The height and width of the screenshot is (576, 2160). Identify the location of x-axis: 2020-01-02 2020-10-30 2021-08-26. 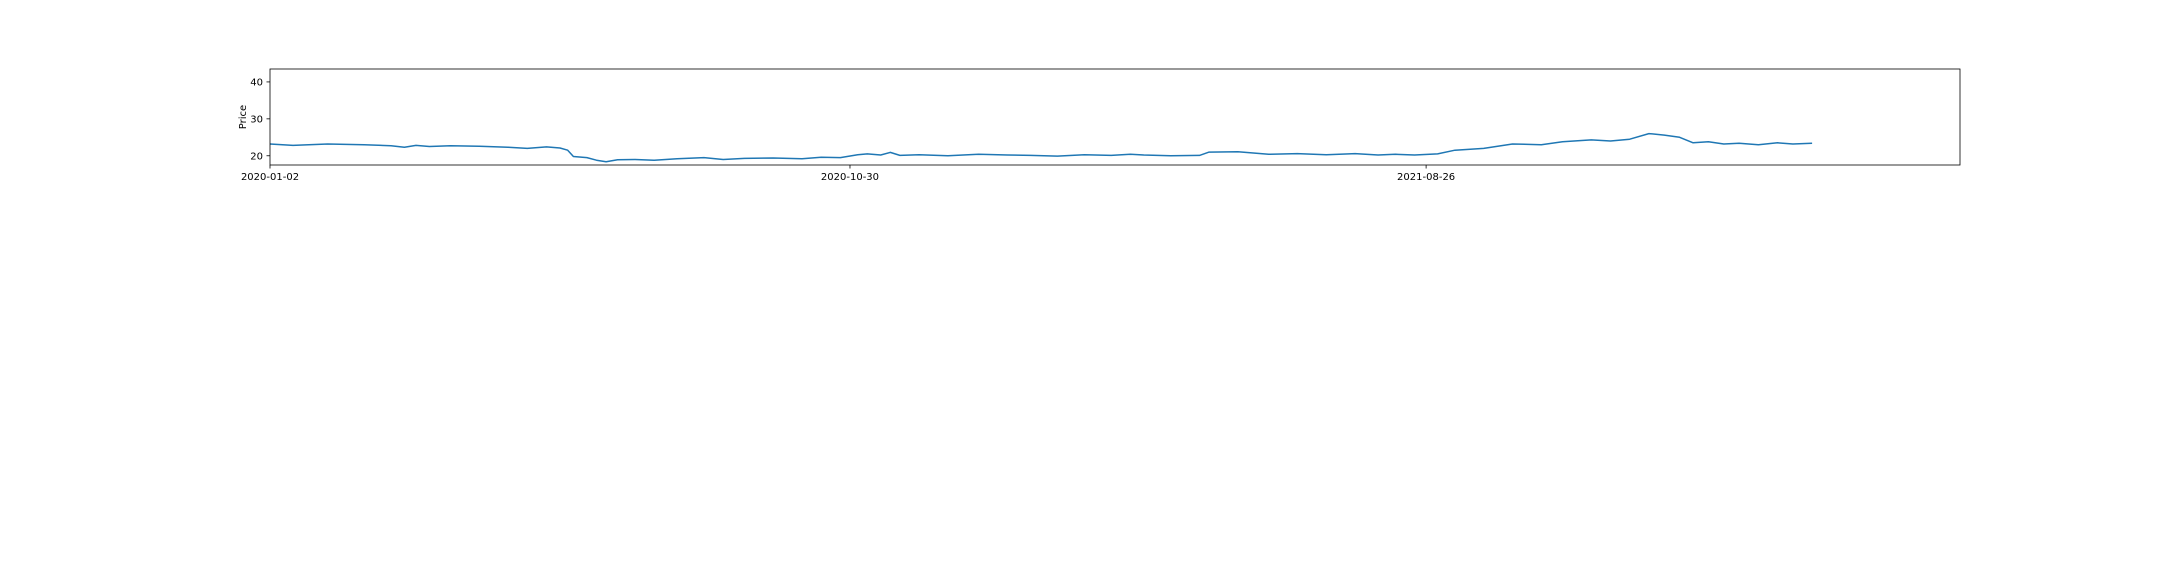
(848, 174).